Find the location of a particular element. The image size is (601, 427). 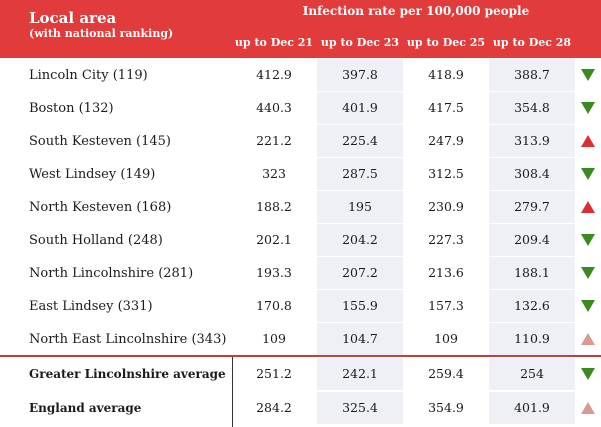

column-header-dec23: up to Dec 23 is located at coordinates (360, 42).